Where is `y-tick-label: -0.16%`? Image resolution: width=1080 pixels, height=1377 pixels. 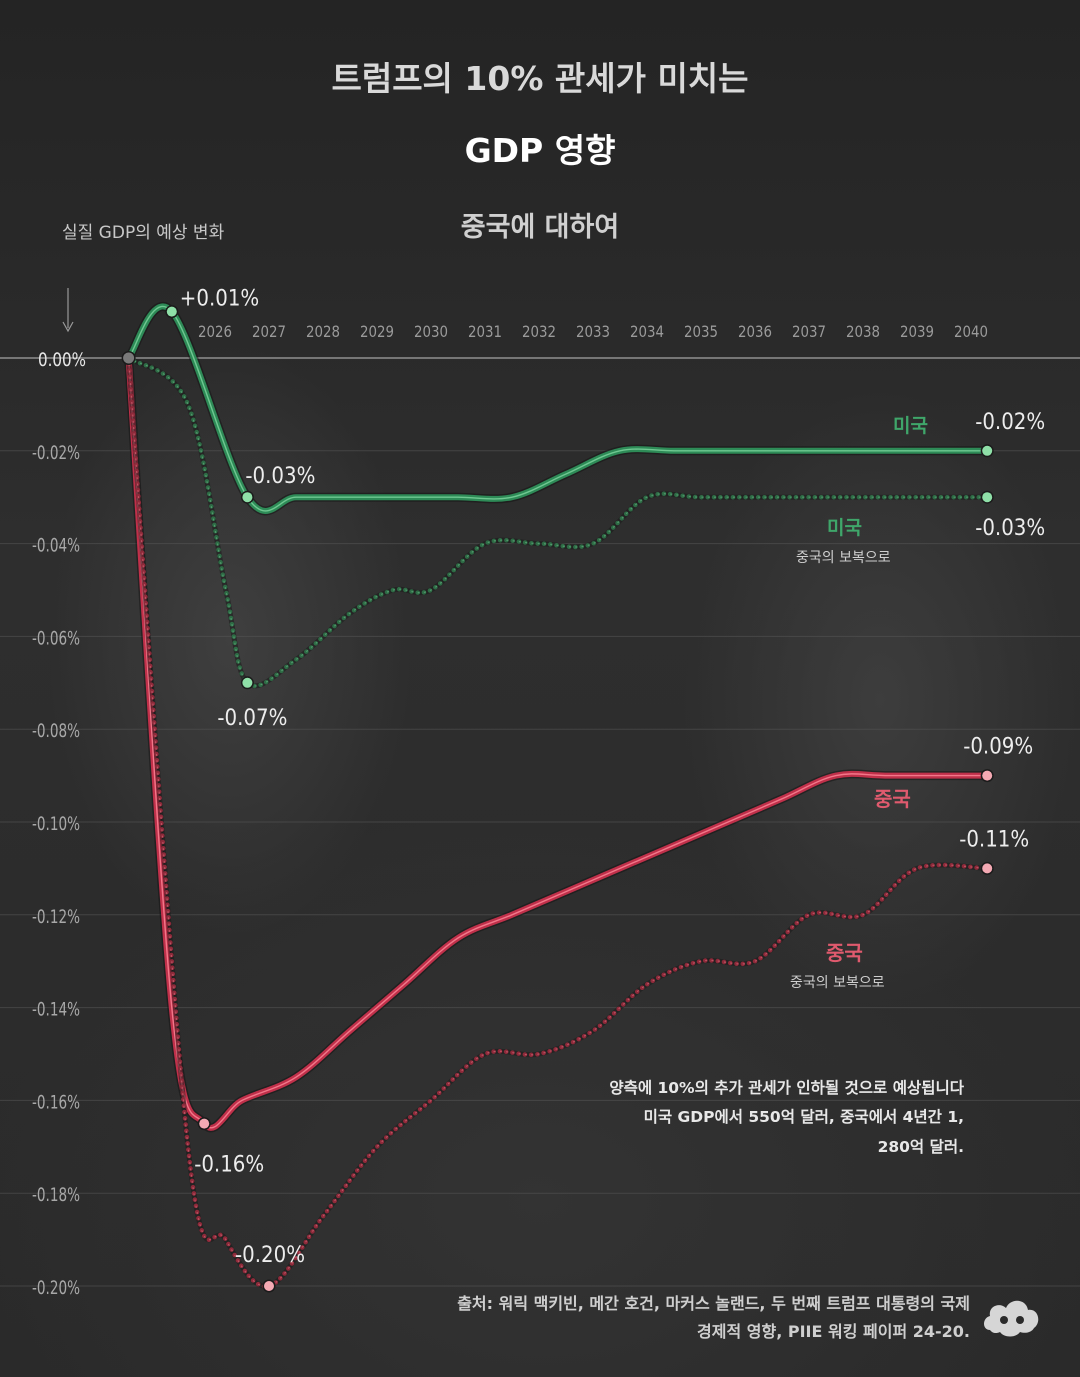
y-tick-label: -0.16% is located at coordinates (56, 1102).